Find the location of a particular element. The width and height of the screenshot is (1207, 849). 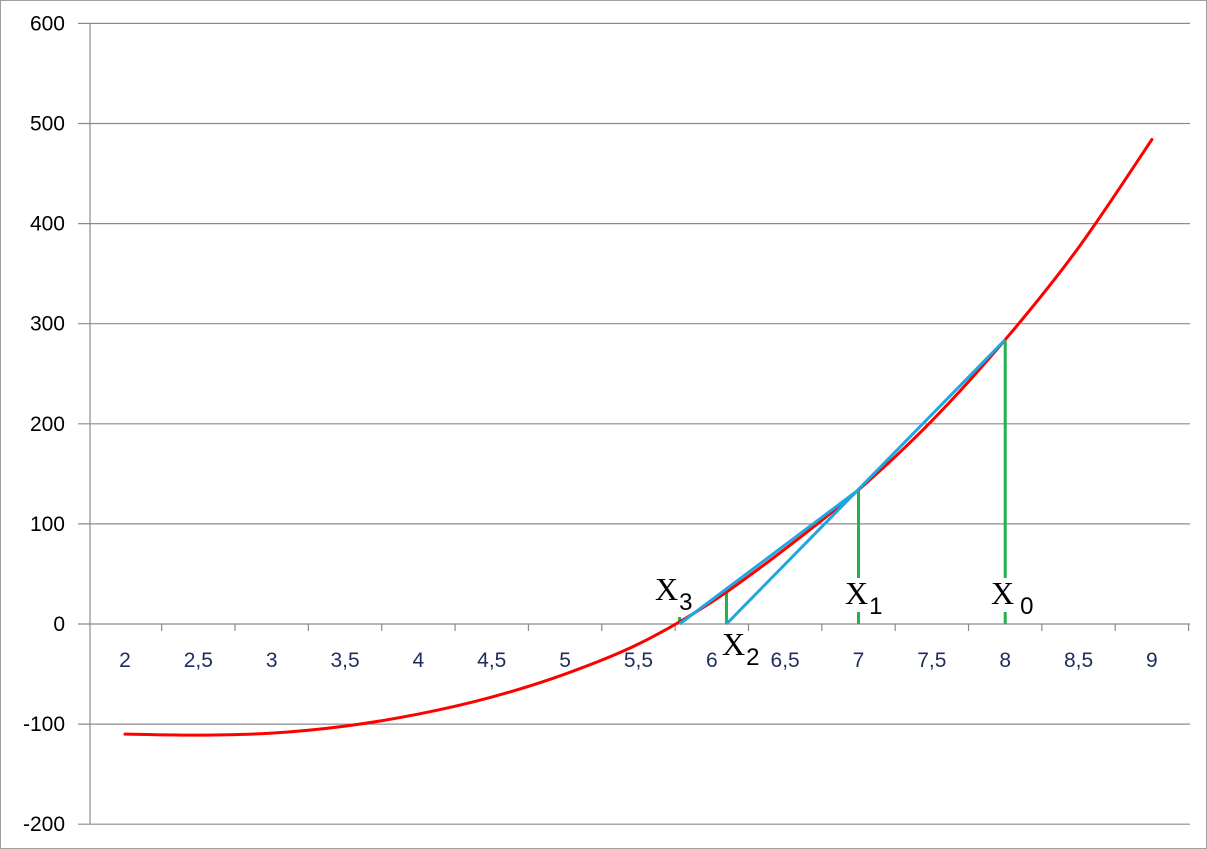

x-tick-label: 7,5 is located at coordinates (931, 660).